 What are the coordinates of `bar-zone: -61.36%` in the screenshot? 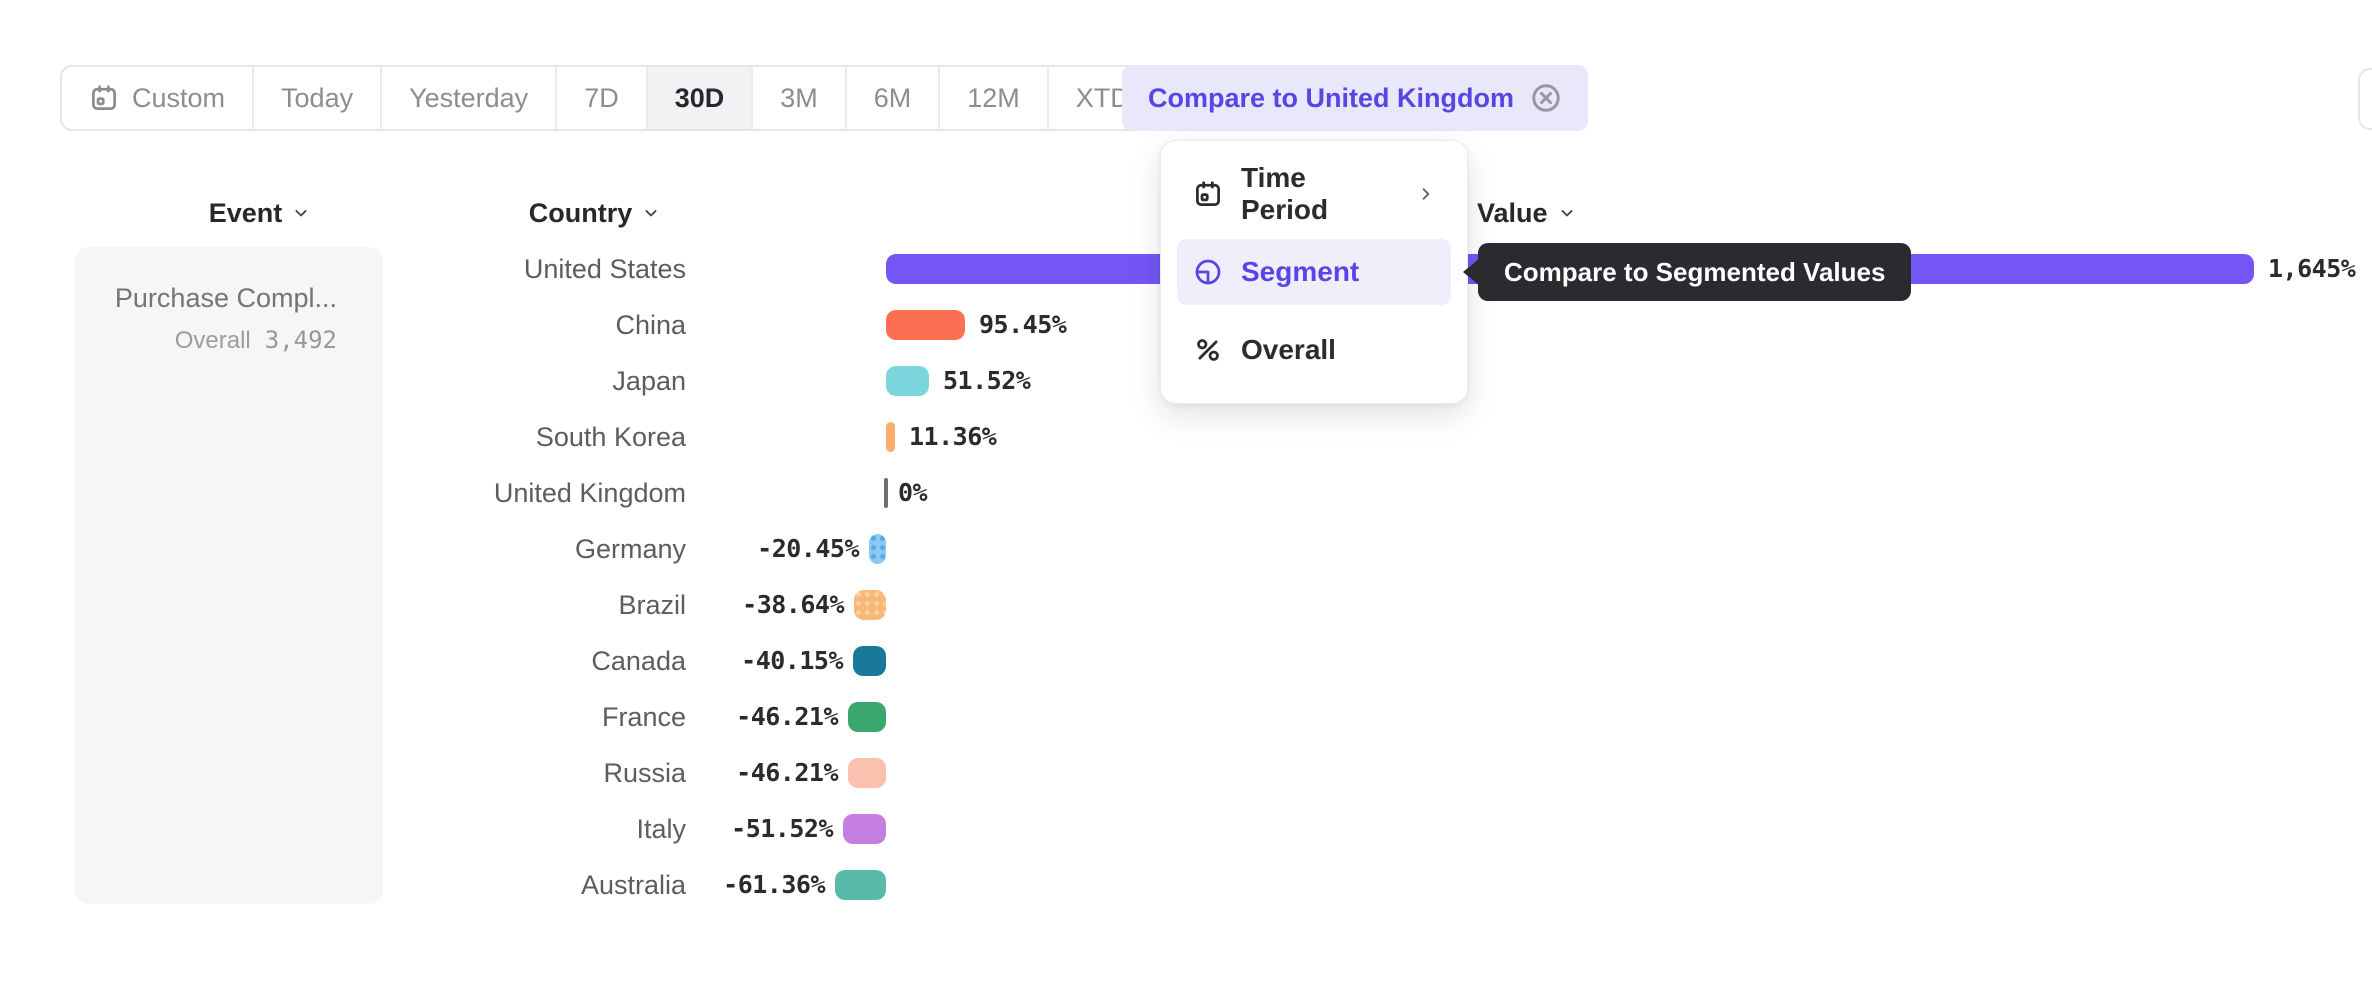 It's located at (1529, 885).